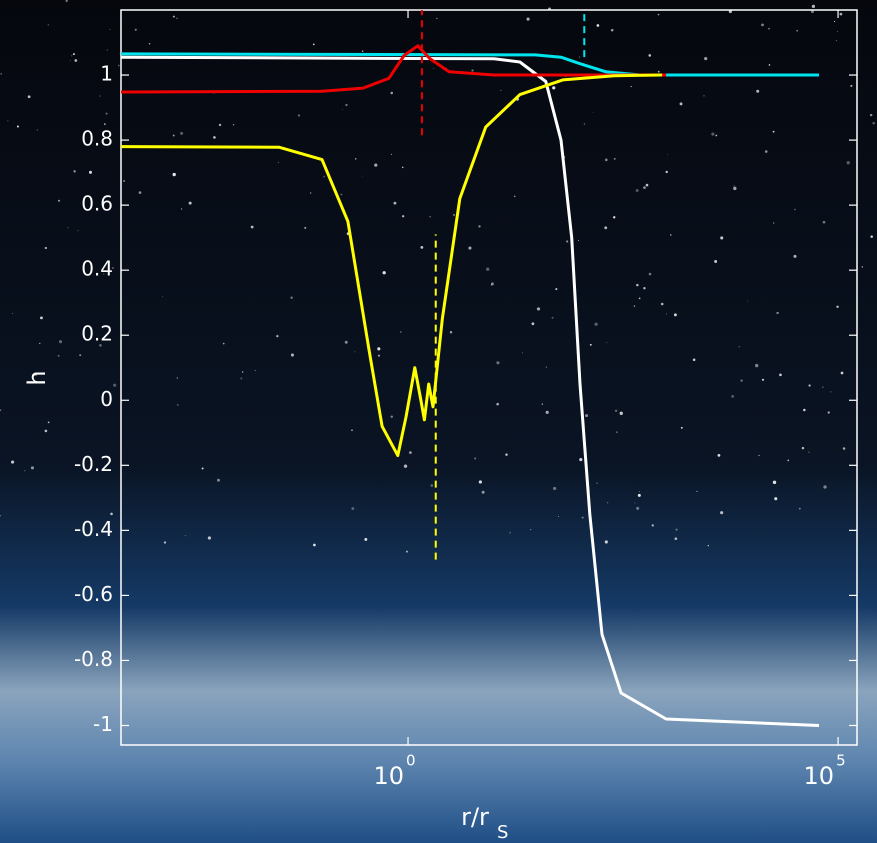 The image size is (877, 843). I want to click on y-tick-label: 1, so click(106, 74).